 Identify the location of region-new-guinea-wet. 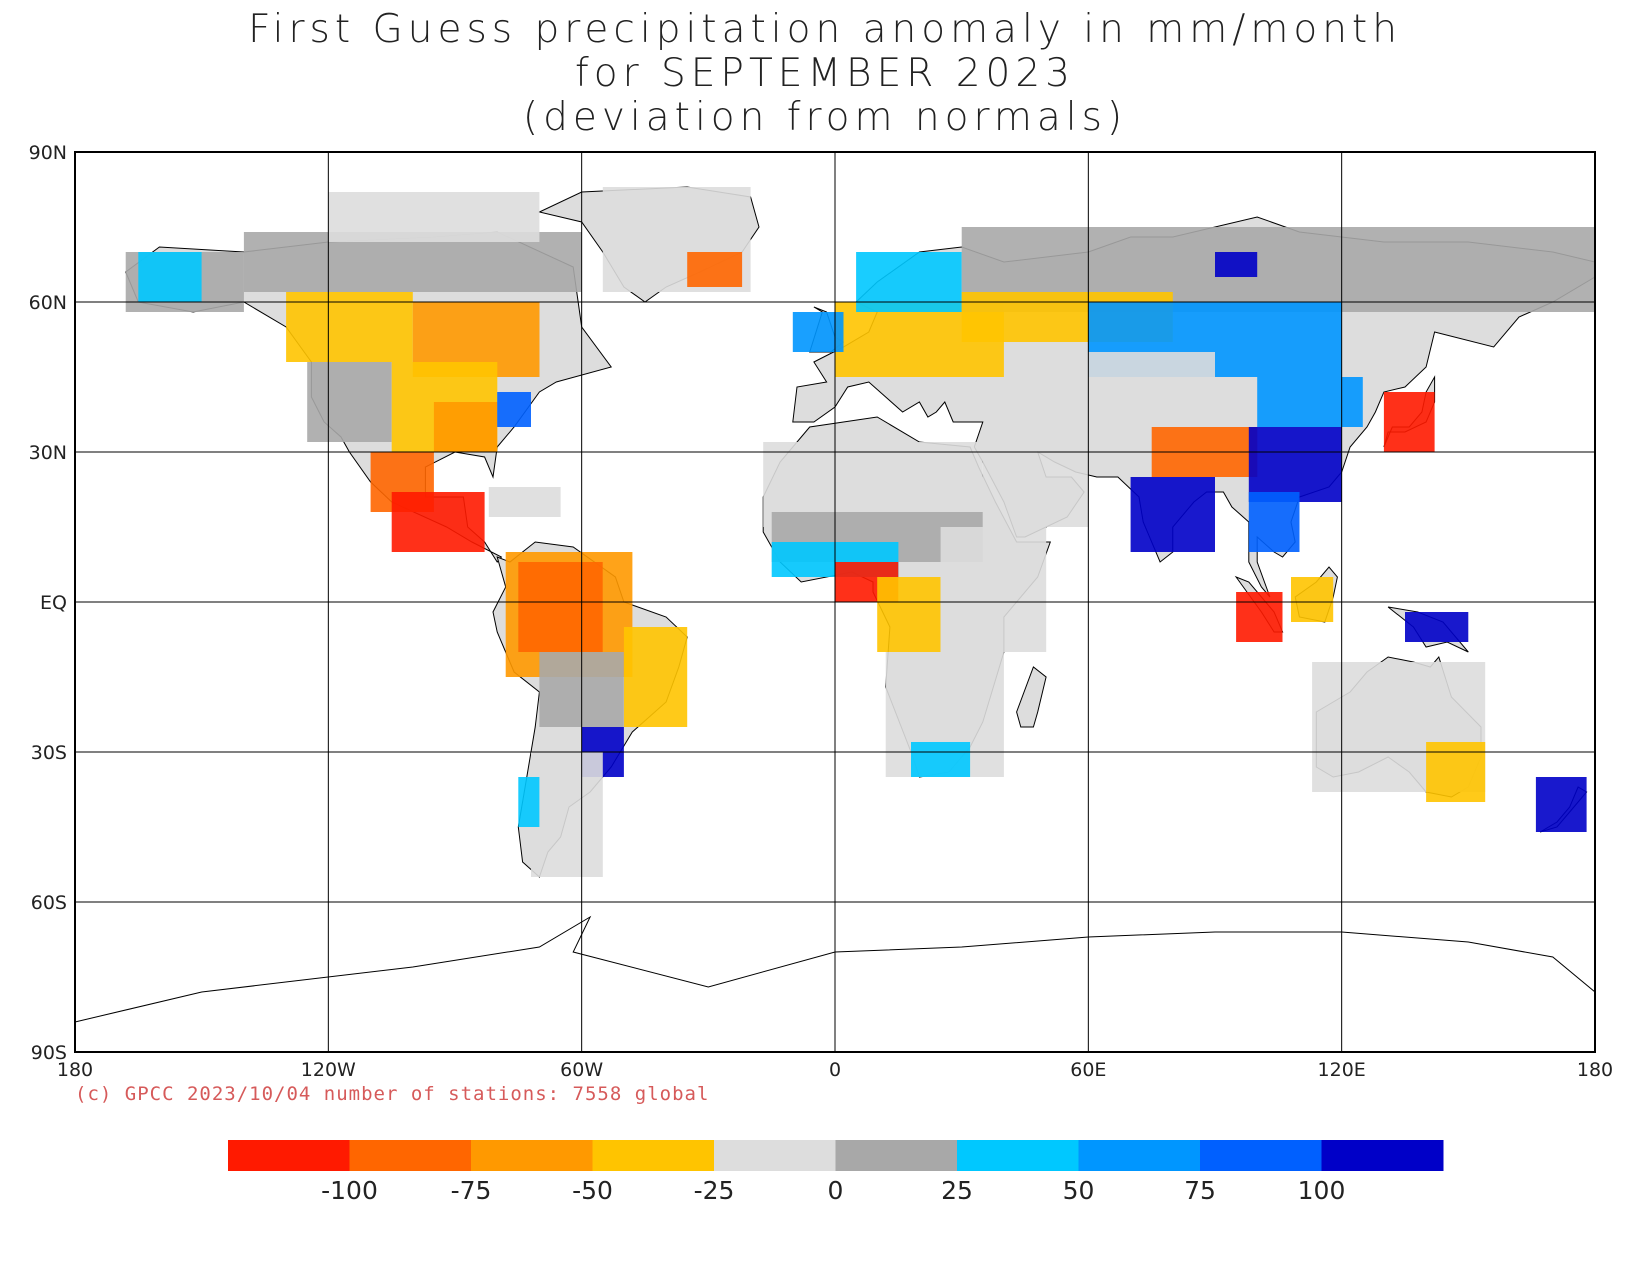
(1437, 627).